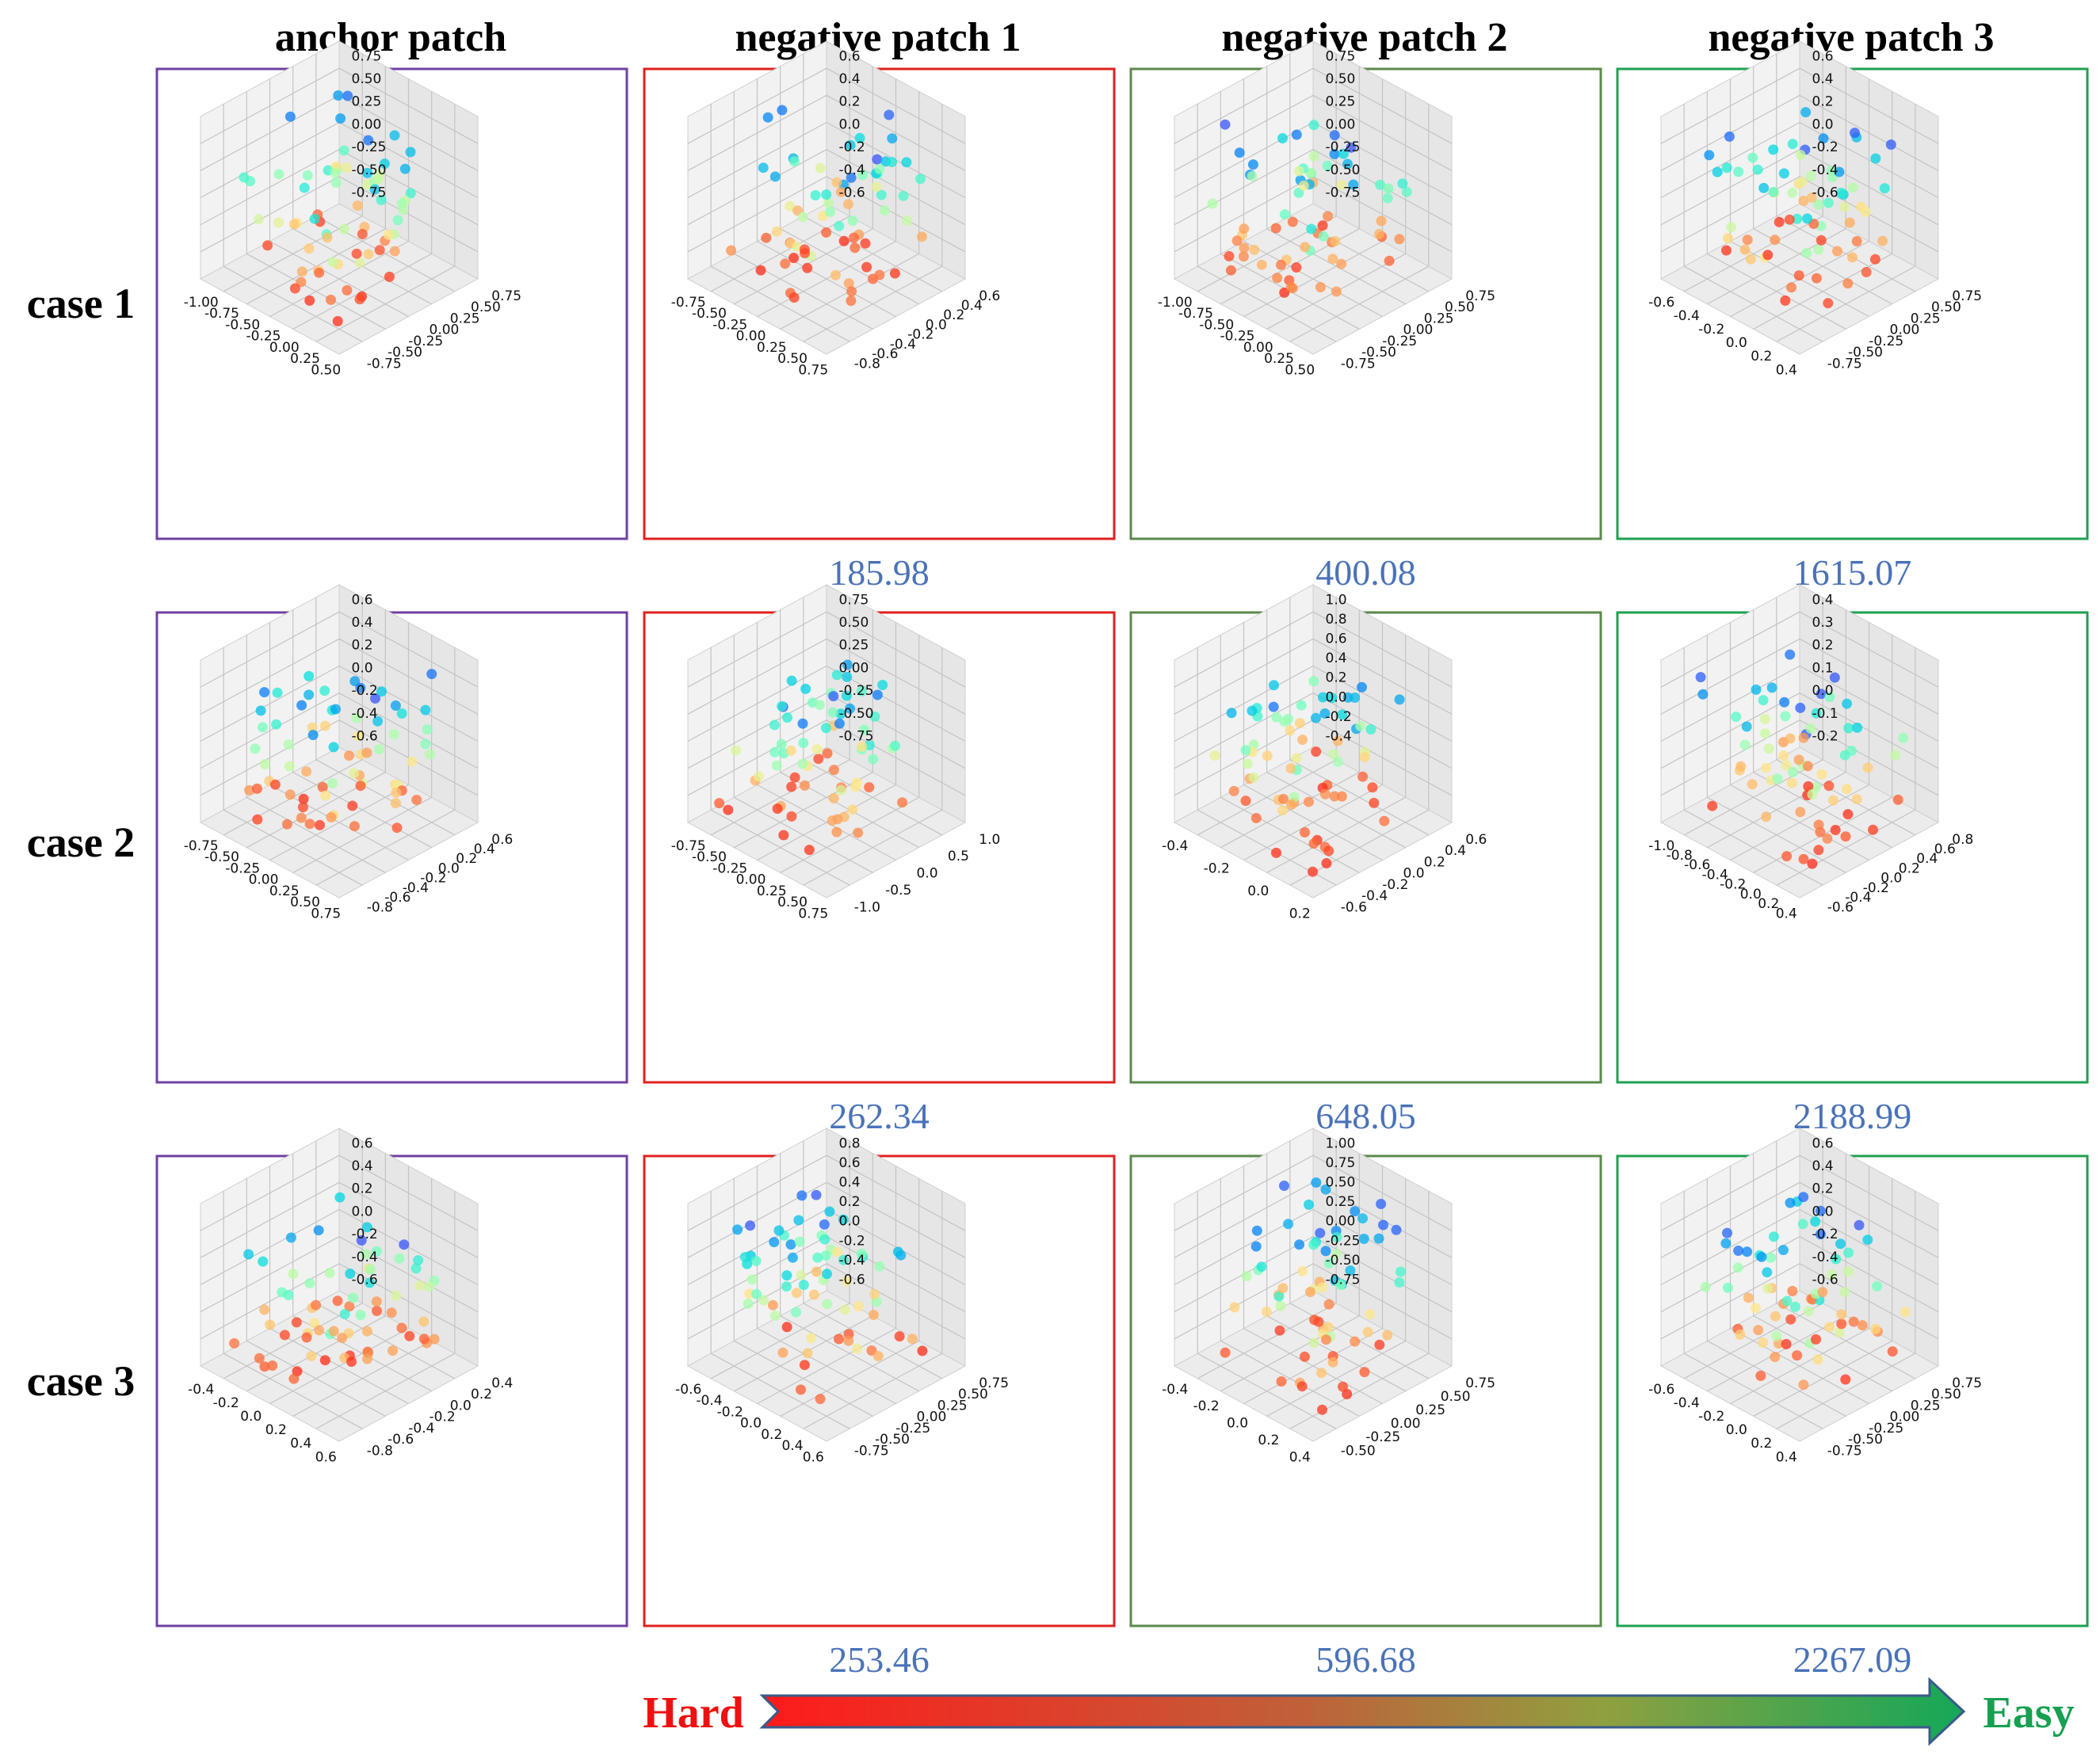 The image size is (2100, 1759). I want to click on z-tick-label: 1.0, so click(1336, 600).